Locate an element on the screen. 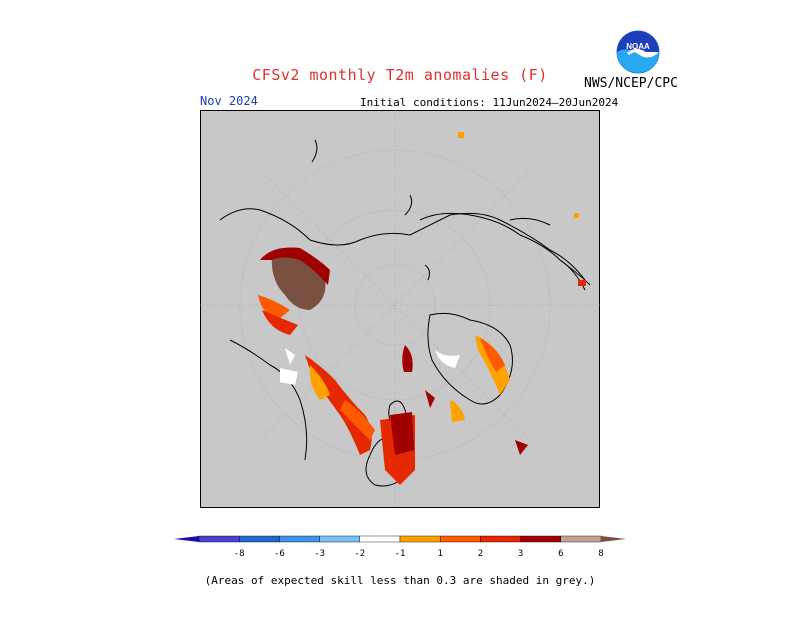 This screenshot has width=800, height=618. noaa-logo-text: NOAA is located at coordinates (638, 46).